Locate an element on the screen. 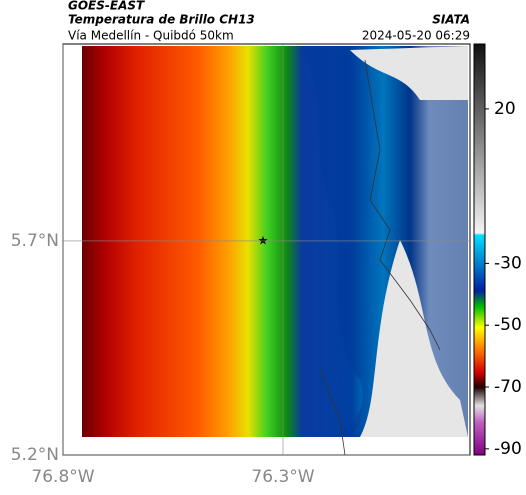 This screenshot has height=495, width=526. brand: SIATA is located at coordinates (451, 20).